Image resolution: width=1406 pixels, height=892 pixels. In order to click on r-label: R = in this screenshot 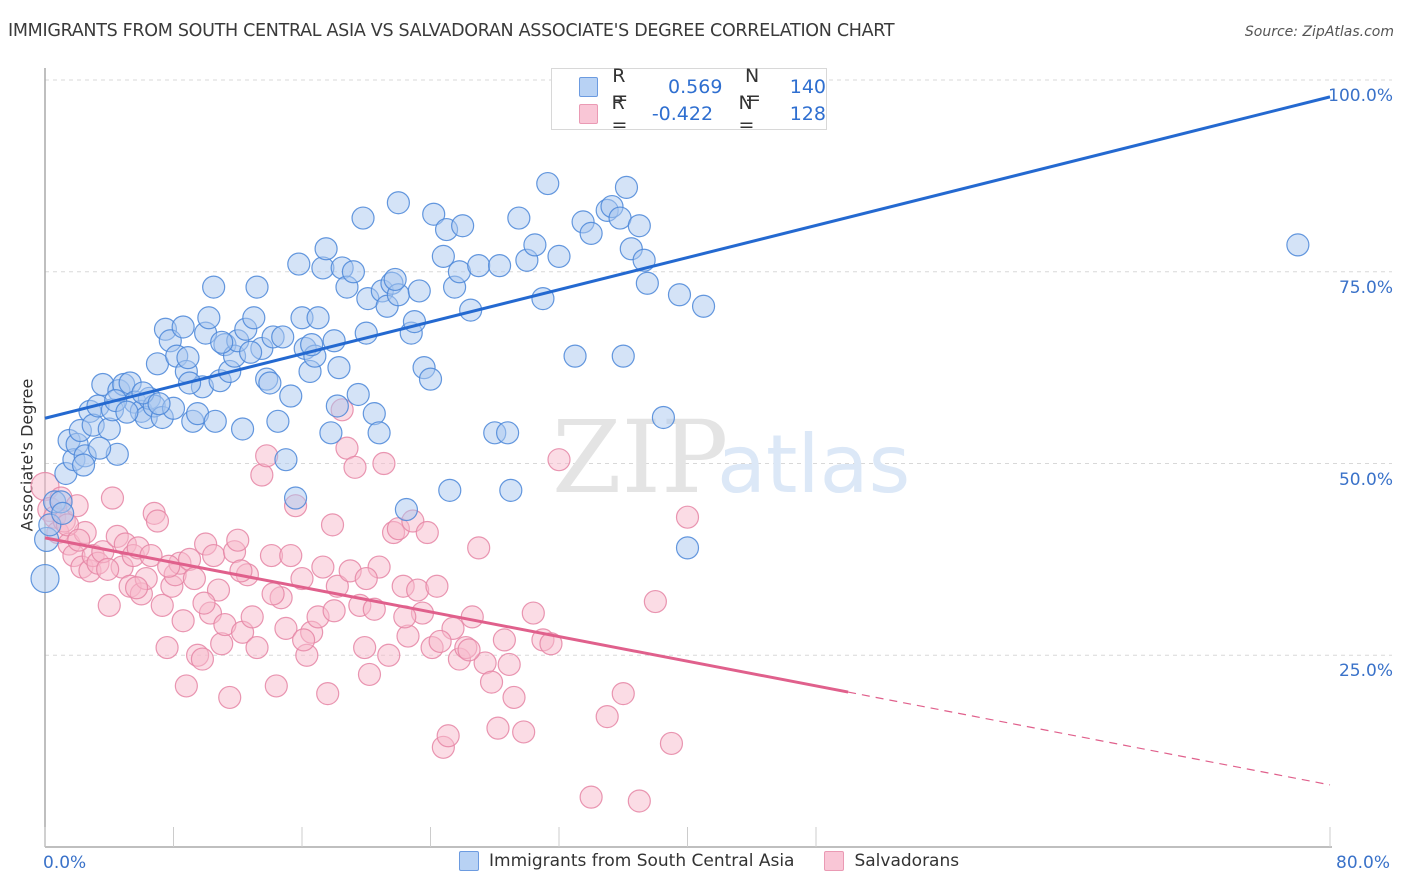, I will do `click(620, 87)`.